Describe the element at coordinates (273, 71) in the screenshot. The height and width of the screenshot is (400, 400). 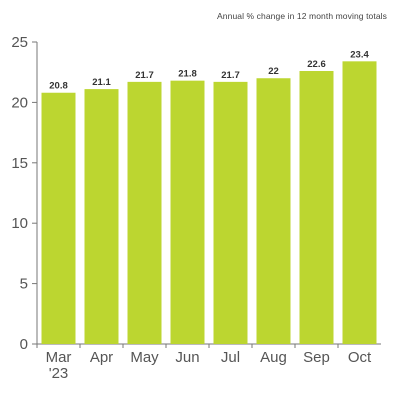
I see `data-label: 22` at that location.